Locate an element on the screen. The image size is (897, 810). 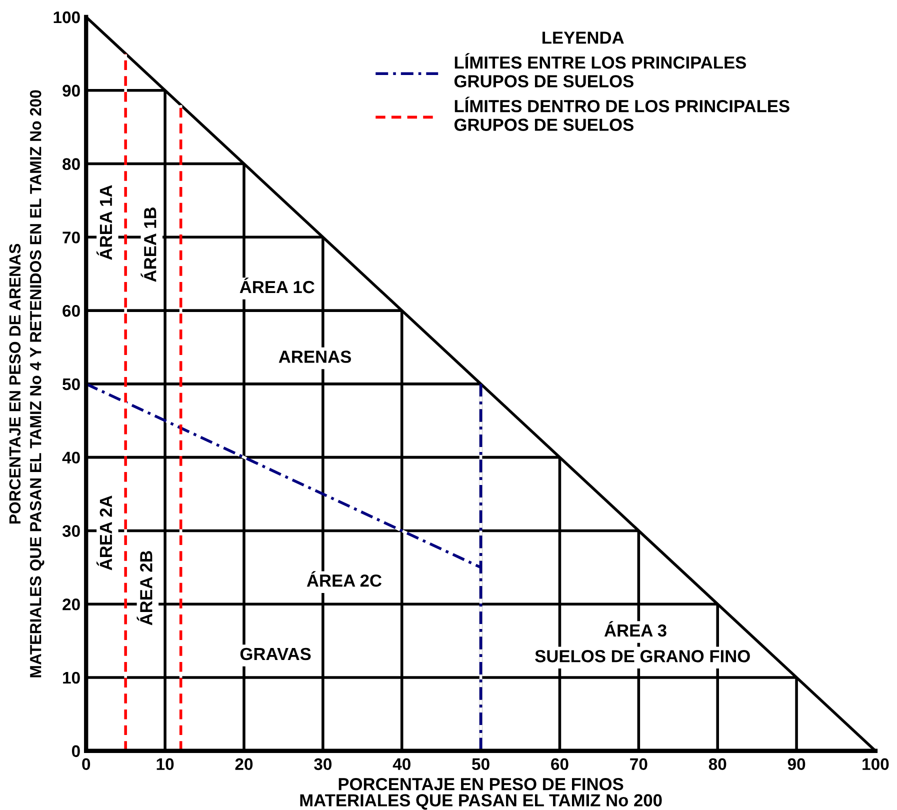
annotation: GRAVAS is located at coordinates (275, 654).